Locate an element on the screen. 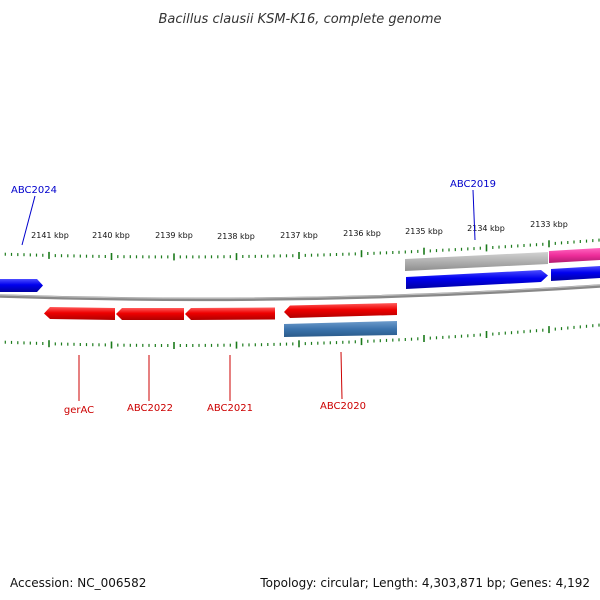 The height and width of the screenshot is (600, 600). rna-gene-bar is located at coordinates (340, 329).